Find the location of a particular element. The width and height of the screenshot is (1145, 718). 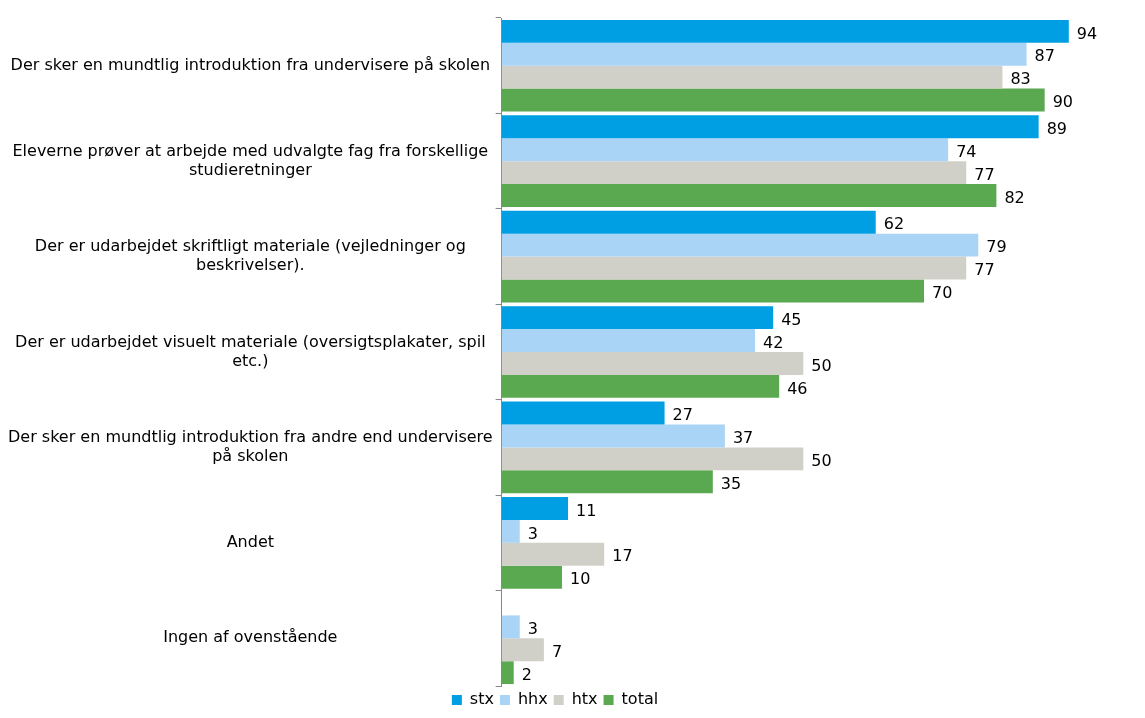

data-label: 46 is located at coordinates (797, 388).